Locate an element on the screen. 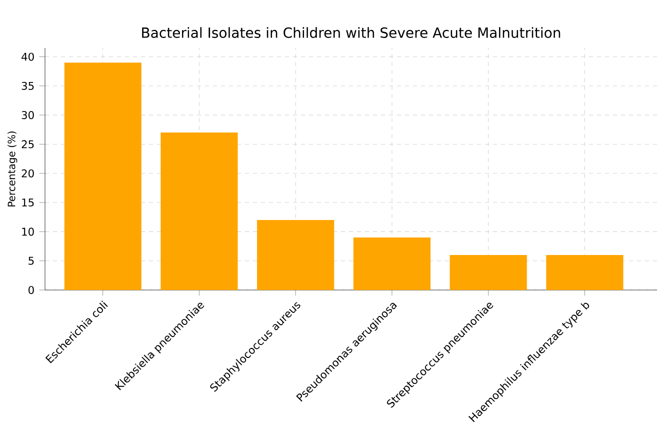 The width and height of the screenshot is (668, 429). y-tick-label: 0 is located at coordinates (31, 290).